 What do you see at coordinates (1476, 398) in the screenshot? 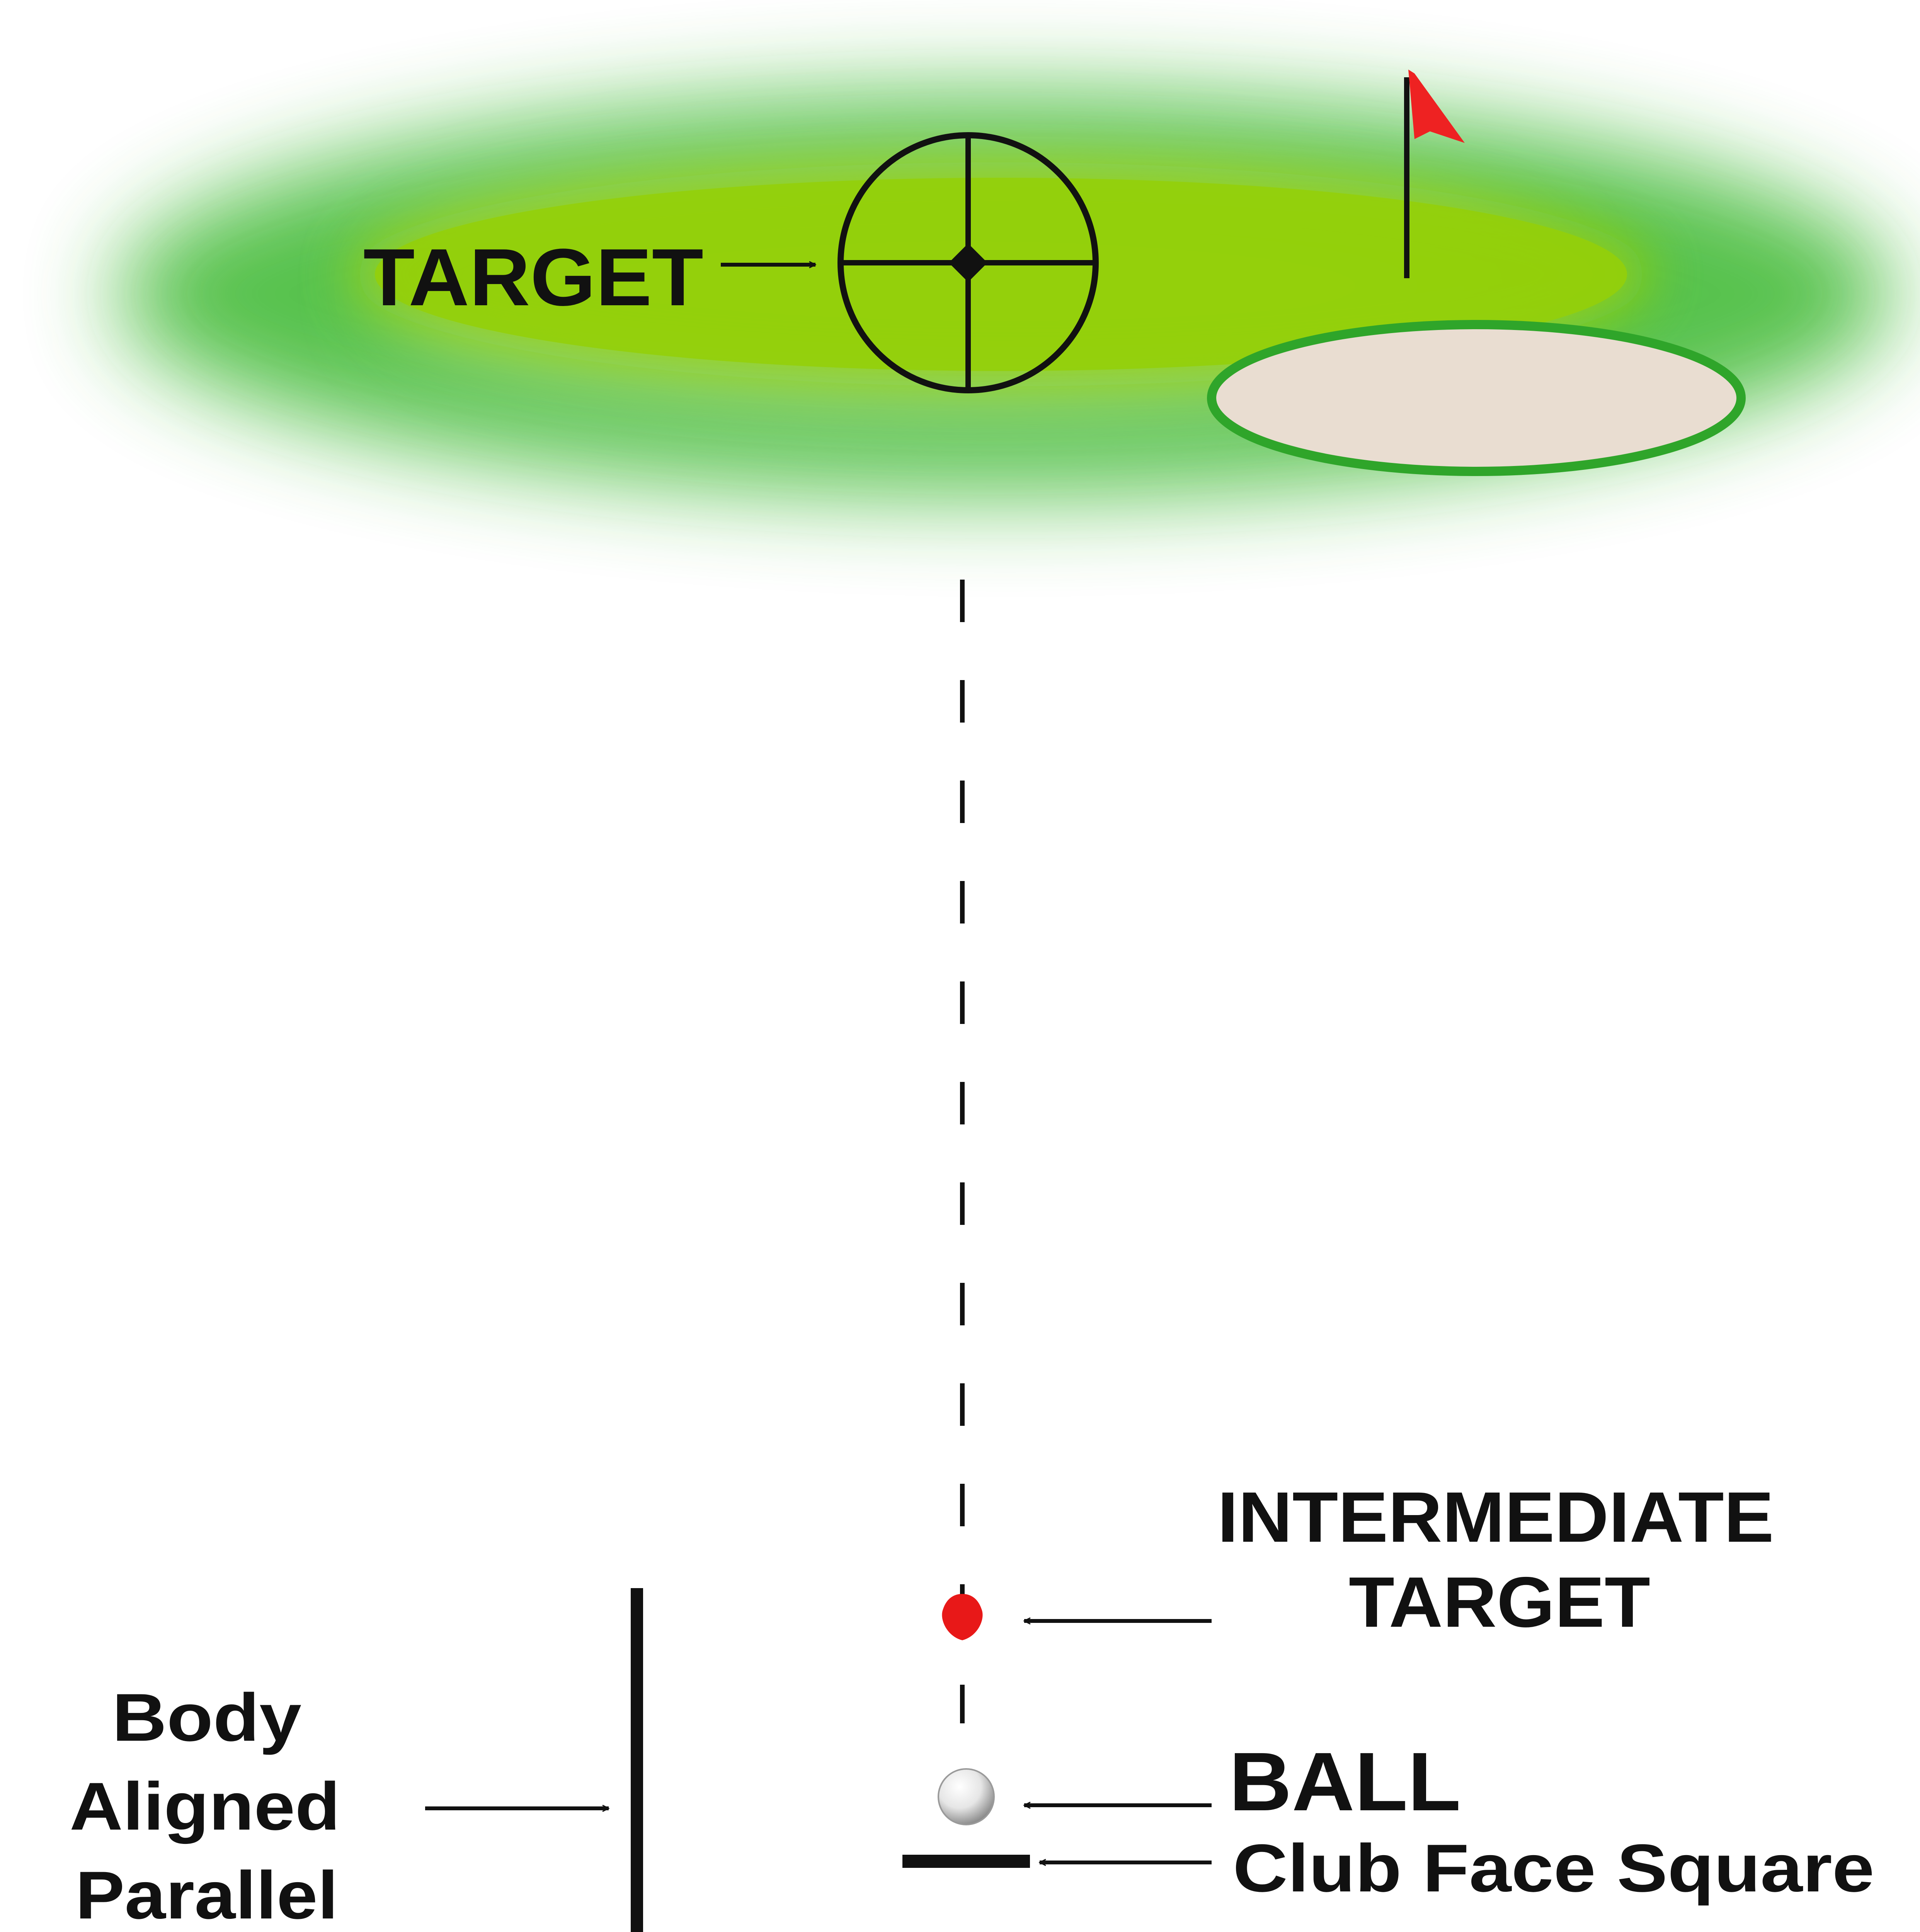
I see `bunker` at bounding box center [1476, 398].